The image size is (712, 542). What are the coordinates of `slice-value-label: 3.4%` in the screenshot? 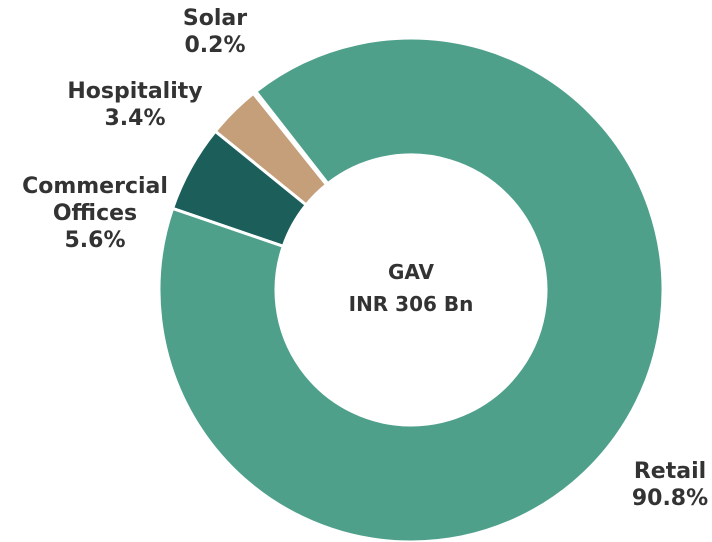 It's located at (135, 118).